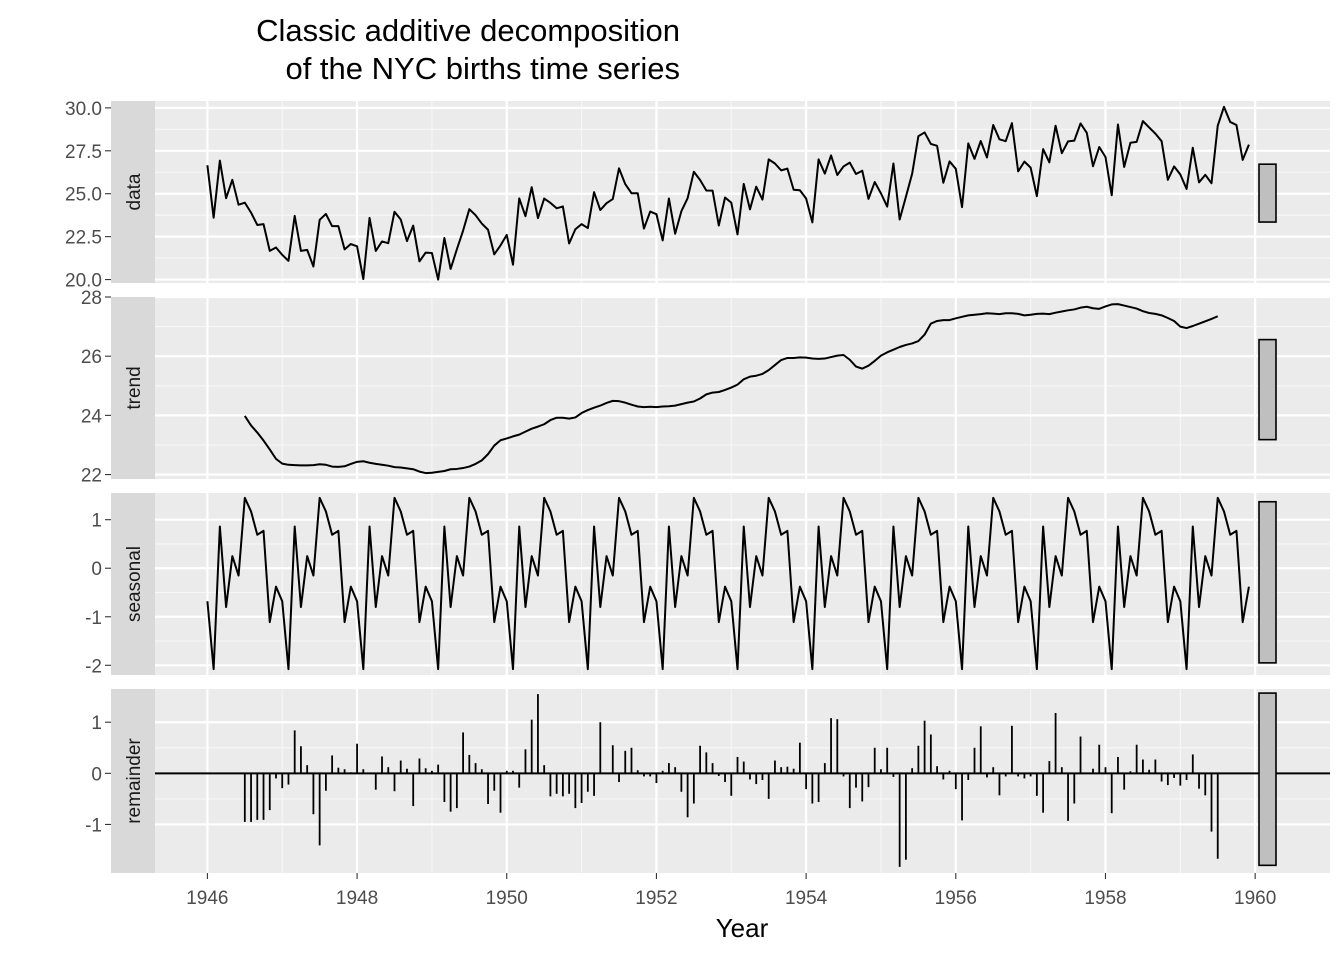 Image resolution: width=1344 pixels, height=960 pixels. What do you see at coordinates (1255, 898) in the screenshot?
I see `x-tick-label: 1960` at bounding box center [1255, 898].